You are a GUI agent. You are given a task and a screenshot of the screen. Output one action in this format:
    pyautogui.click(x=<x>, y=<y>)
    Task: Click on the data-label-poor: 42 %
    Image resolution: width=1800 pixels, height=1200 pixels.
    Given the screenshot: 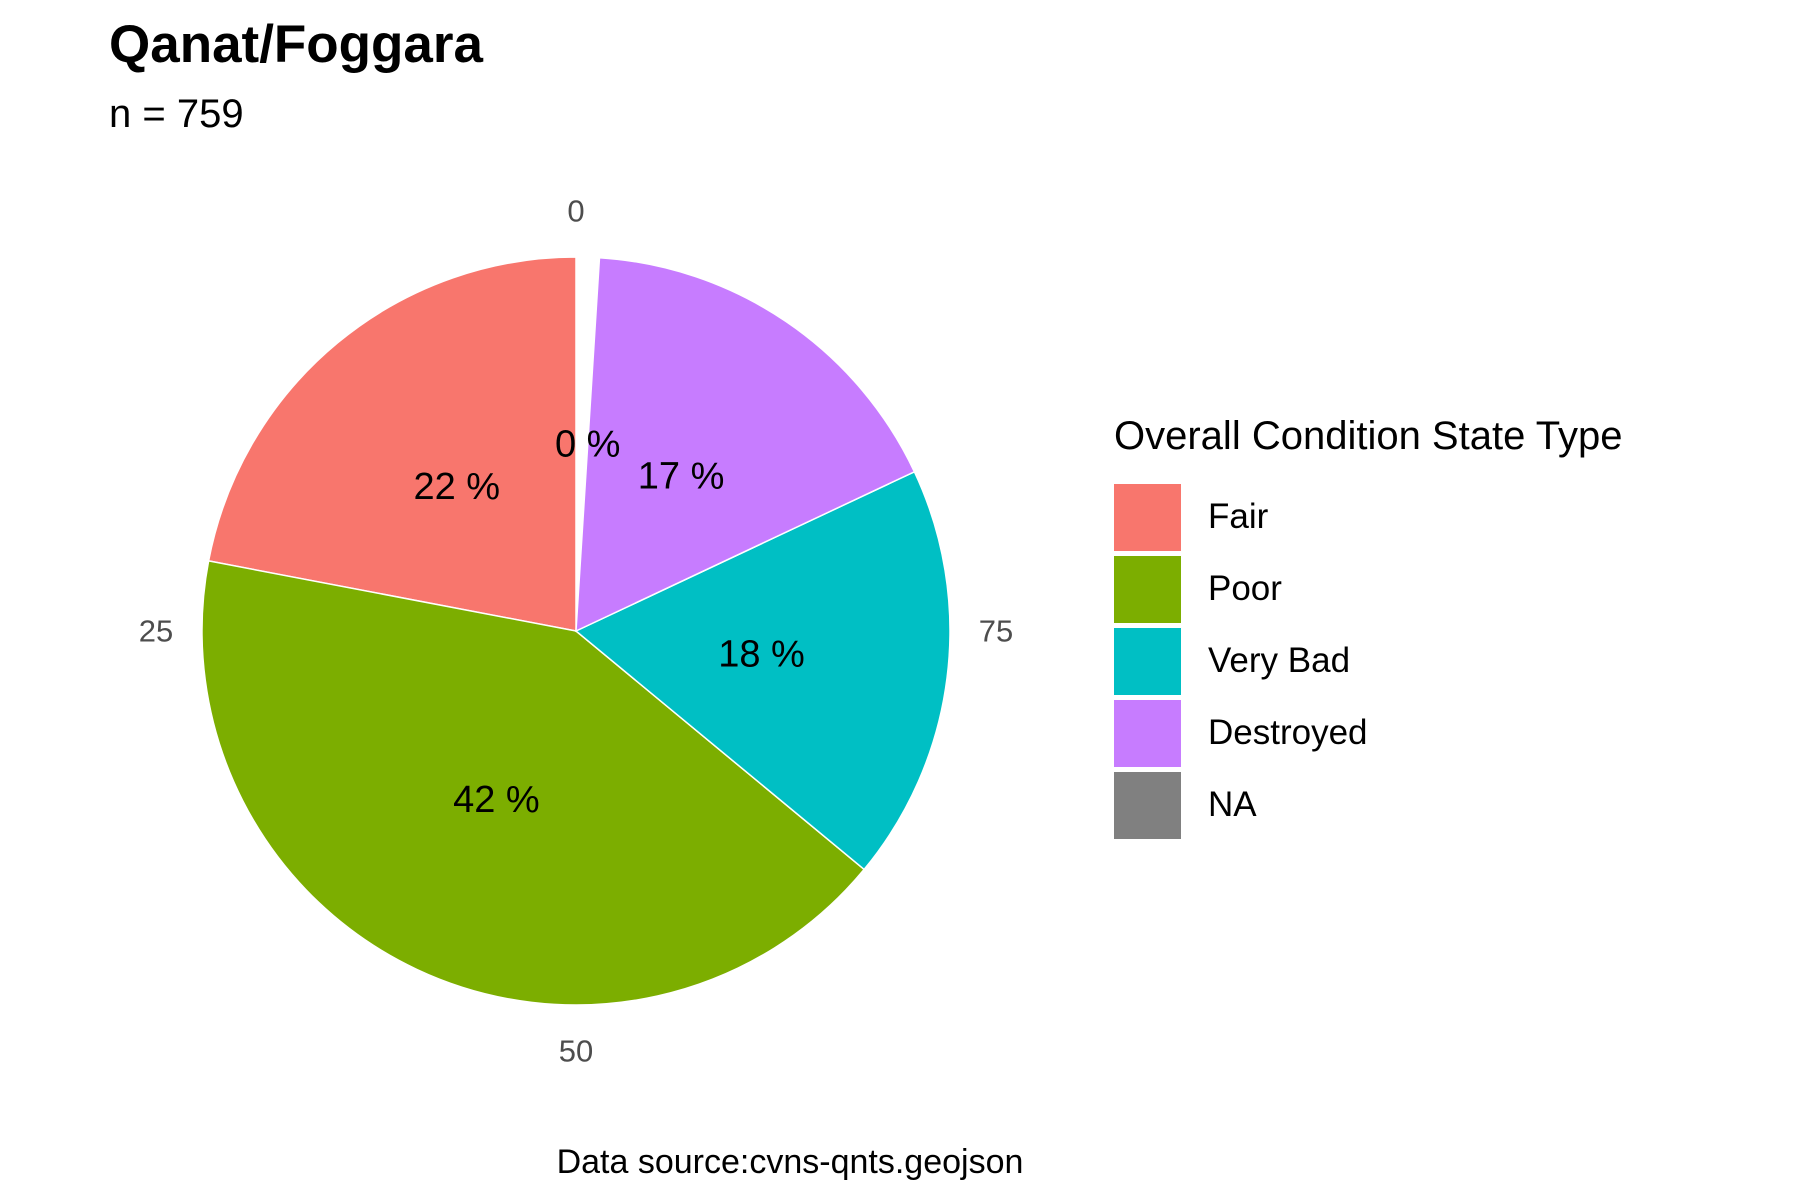 What is the action you would take?
    pyautogui.click(x=496, y=800)
    